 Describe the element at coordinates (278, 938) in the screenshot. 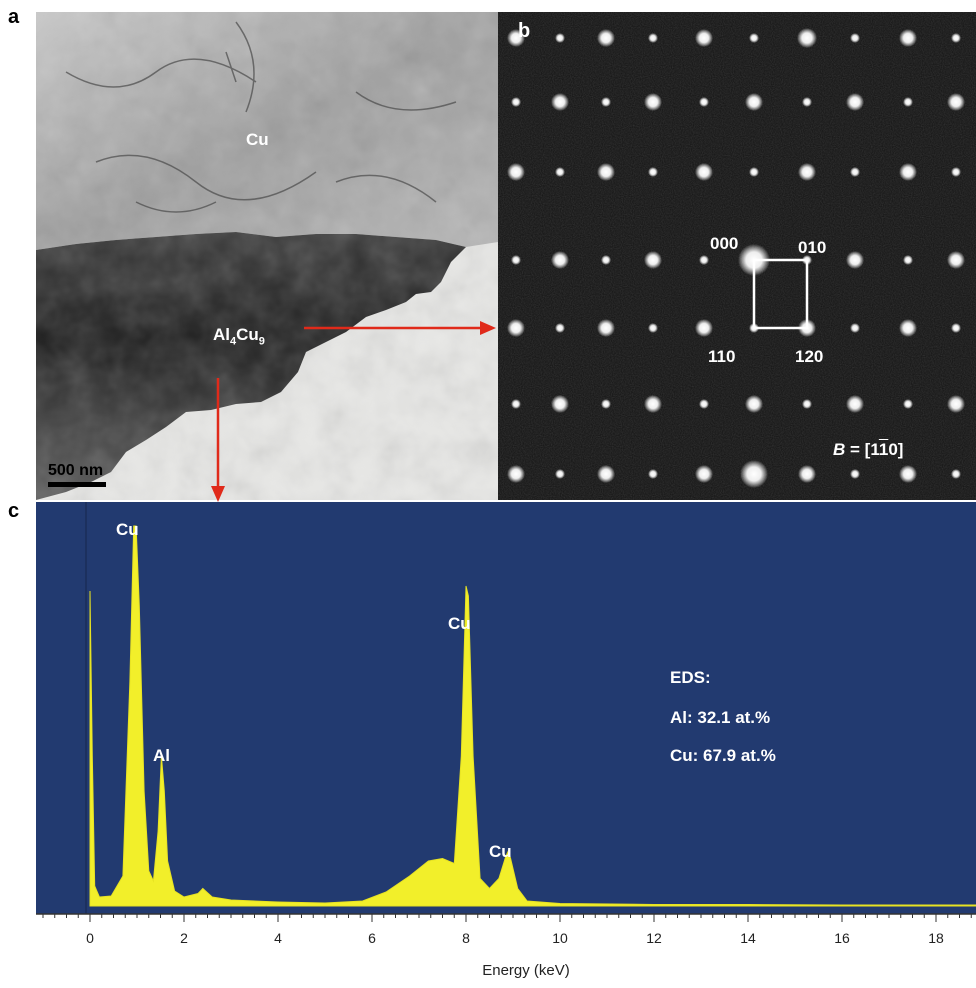

I see `x-tick-label: 4` at that location.